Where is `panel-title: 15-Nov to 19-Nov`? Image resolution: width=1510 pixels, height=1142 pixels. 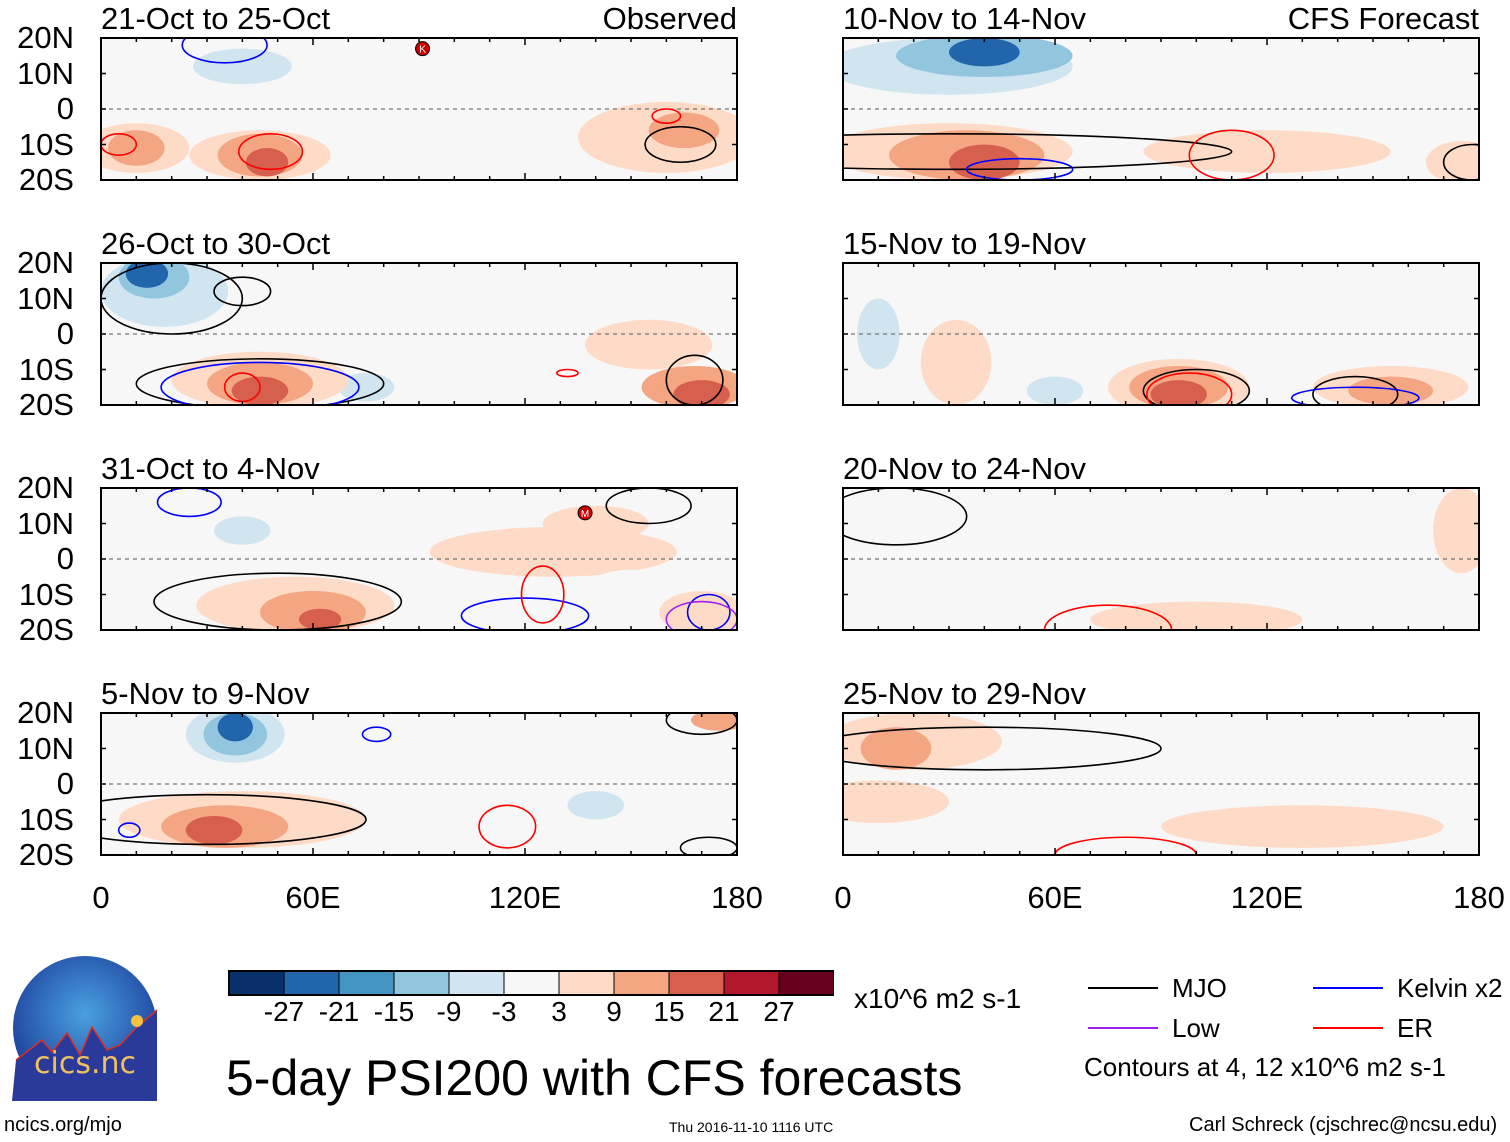
panel-title: 15-Nov to 19-Nov is located at coordinates (964, 243).